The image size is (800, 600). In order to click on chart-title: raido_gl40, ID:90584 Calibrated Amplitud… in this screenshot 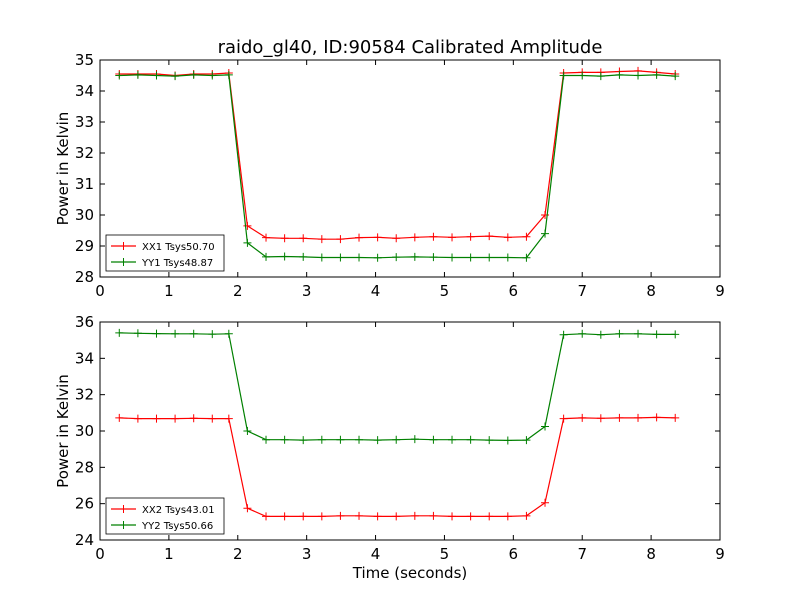, I will do `click(410, 47)`.